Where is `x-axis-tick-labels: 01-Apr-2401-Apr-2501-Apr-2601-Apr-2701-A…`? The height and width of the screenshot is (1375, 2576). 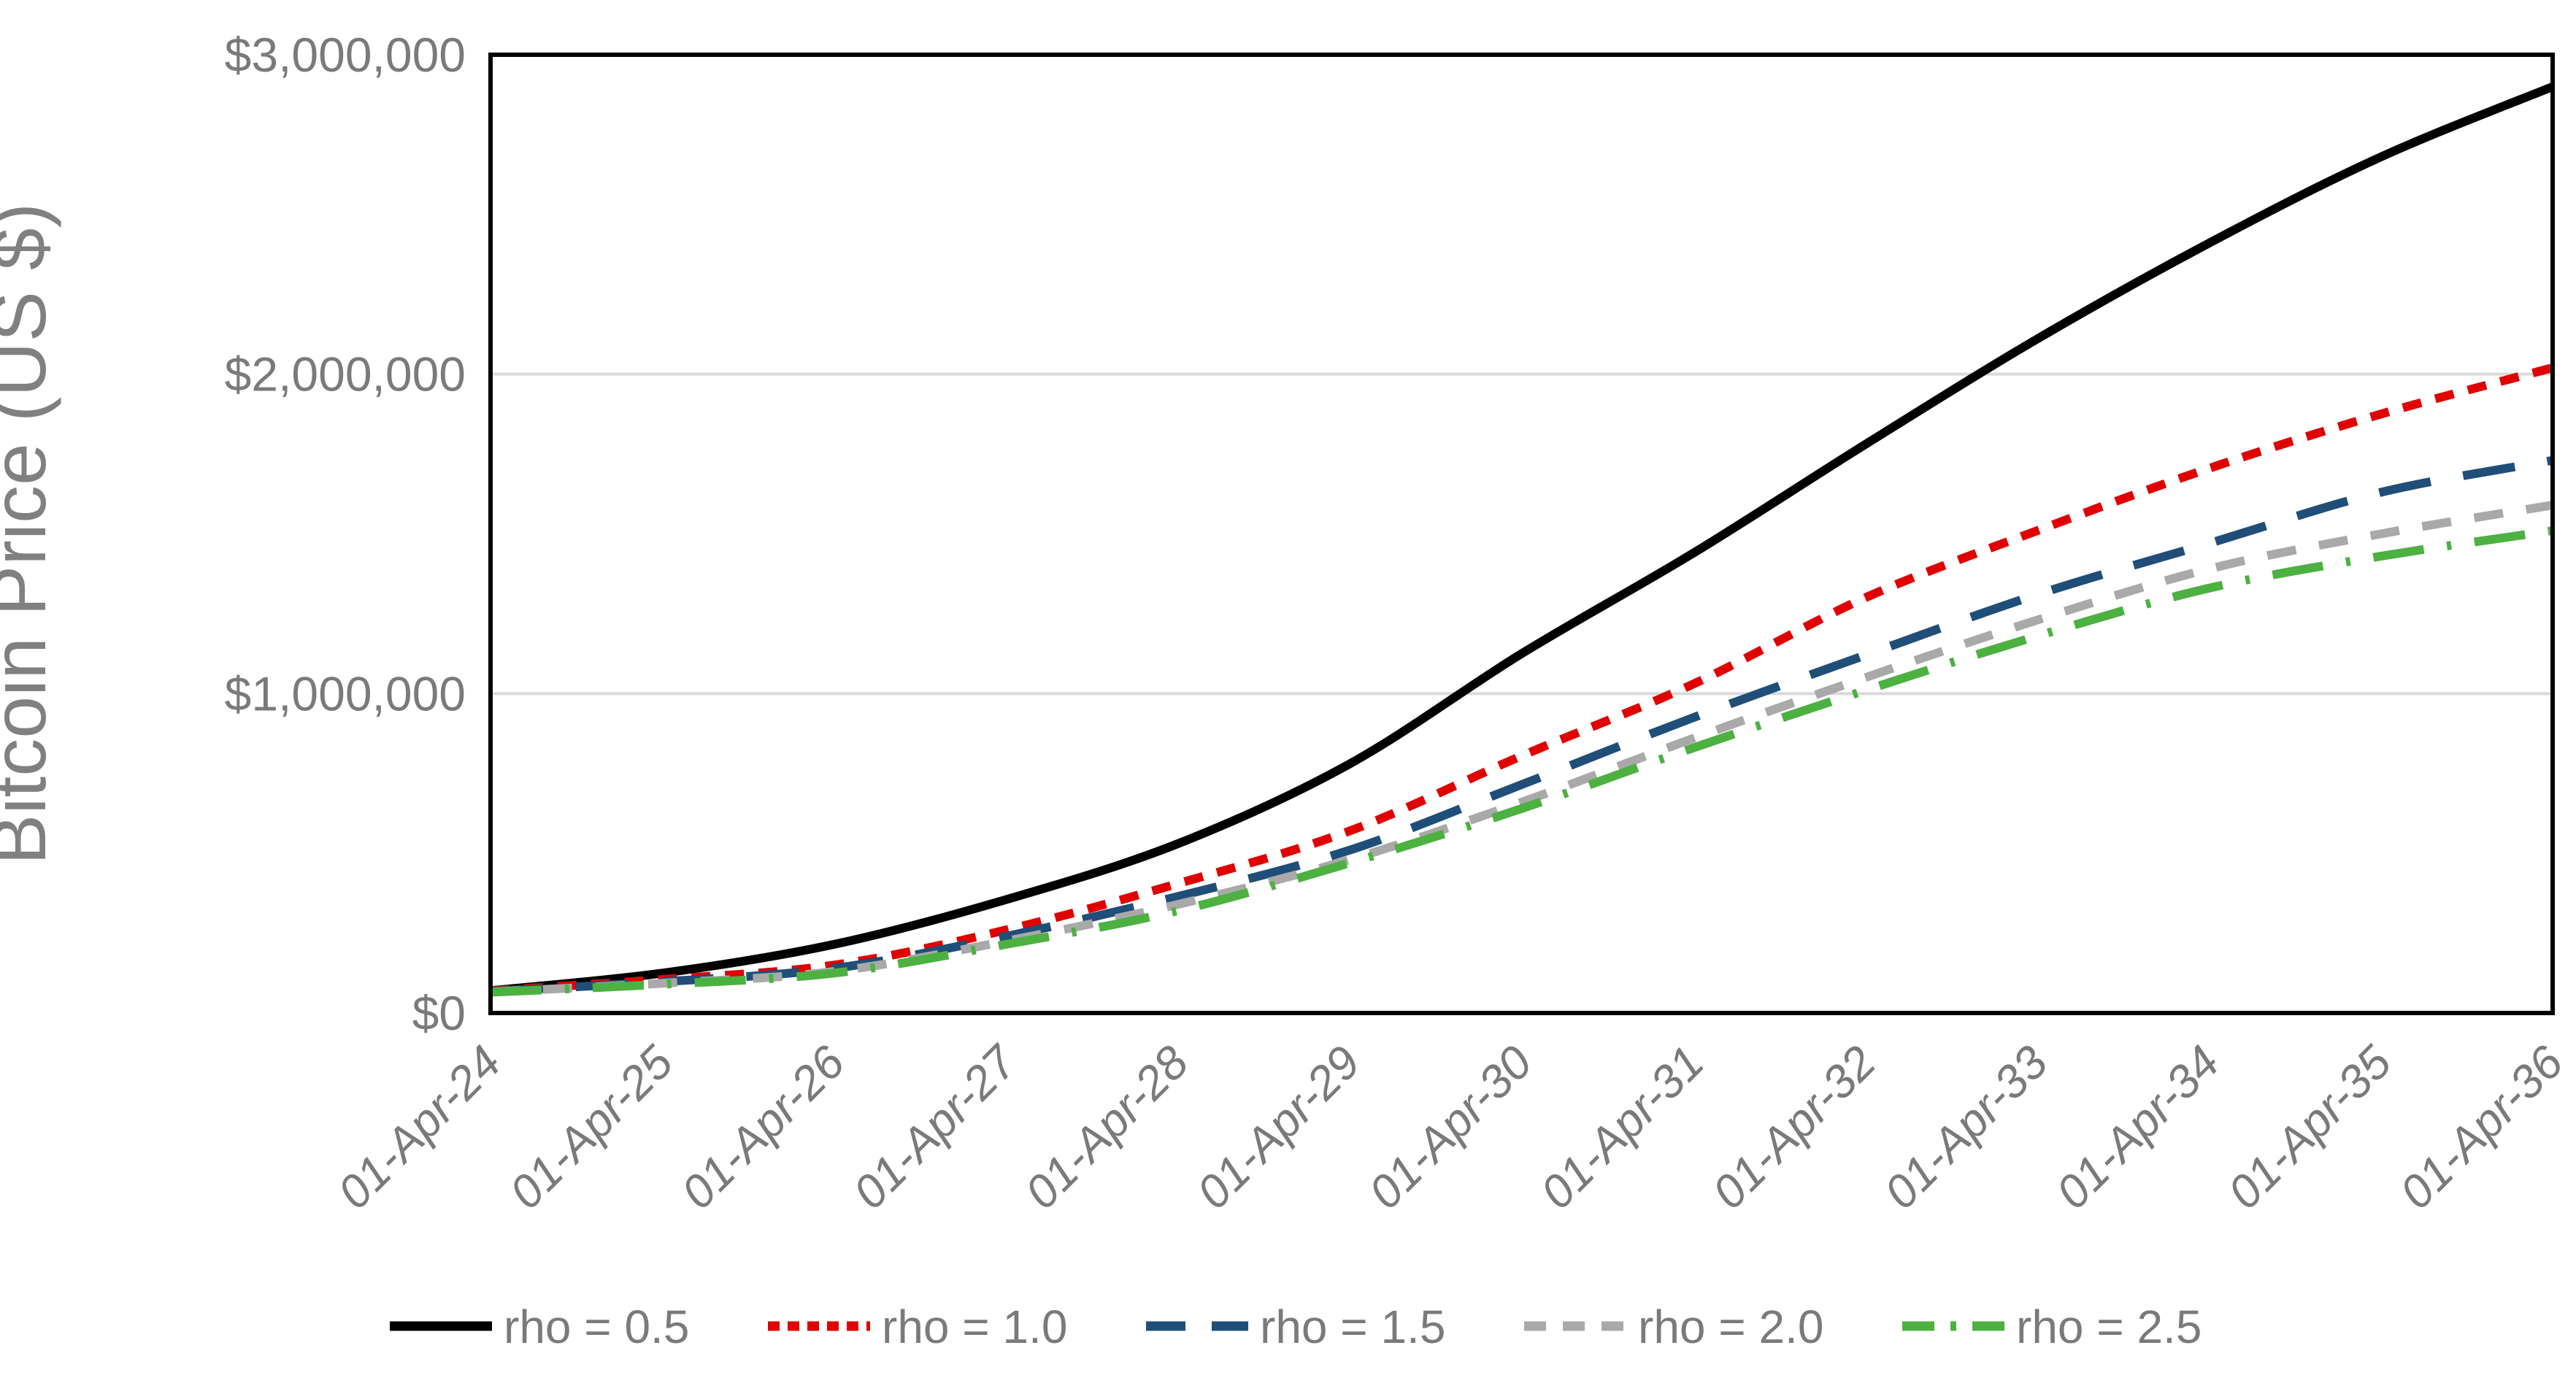 x-axis-tick-labels: 01-Apr-2401-Apr-2501-Apr-2601-Apr-2701-A… is located at coordinates (1451, 1126).